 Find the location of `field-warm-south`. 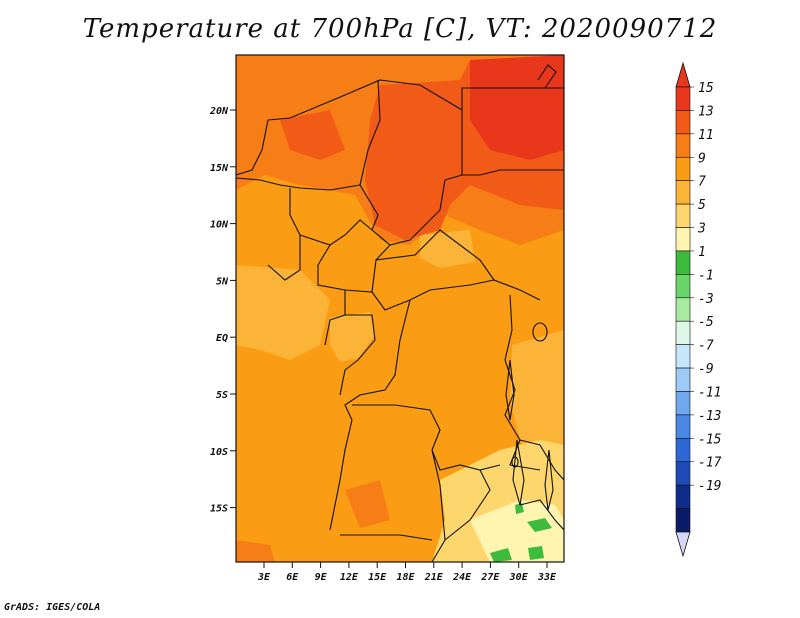

field-warm-south is located at coordinates (367, 504).